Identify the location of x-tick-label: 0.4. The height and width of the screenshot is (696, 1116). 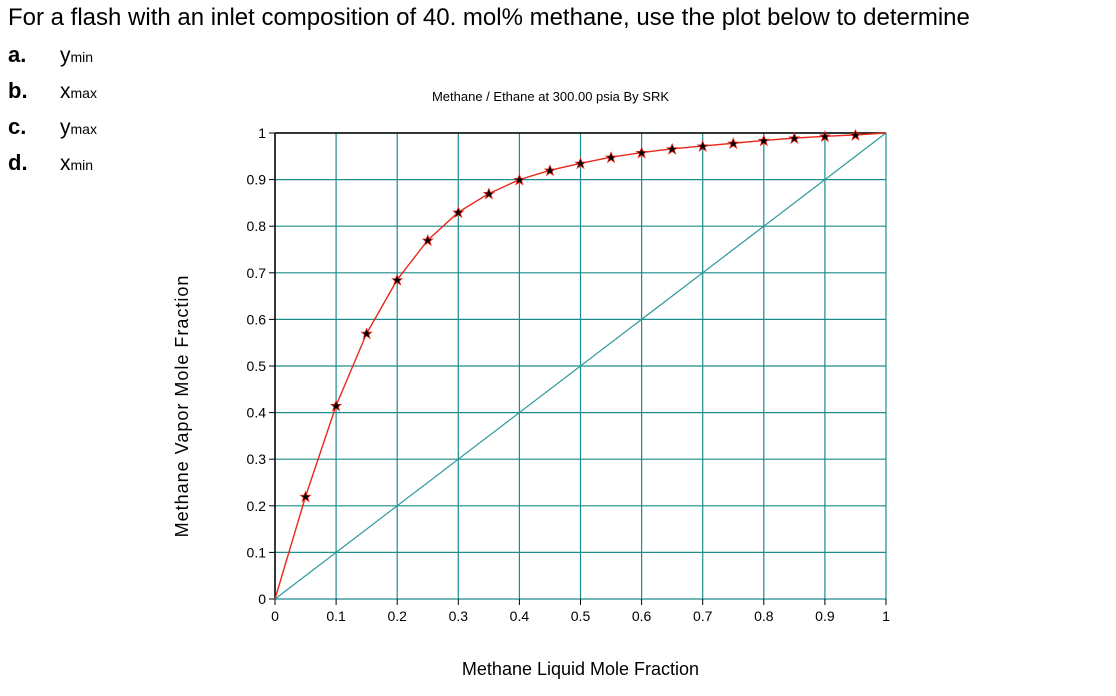
(520, 616).